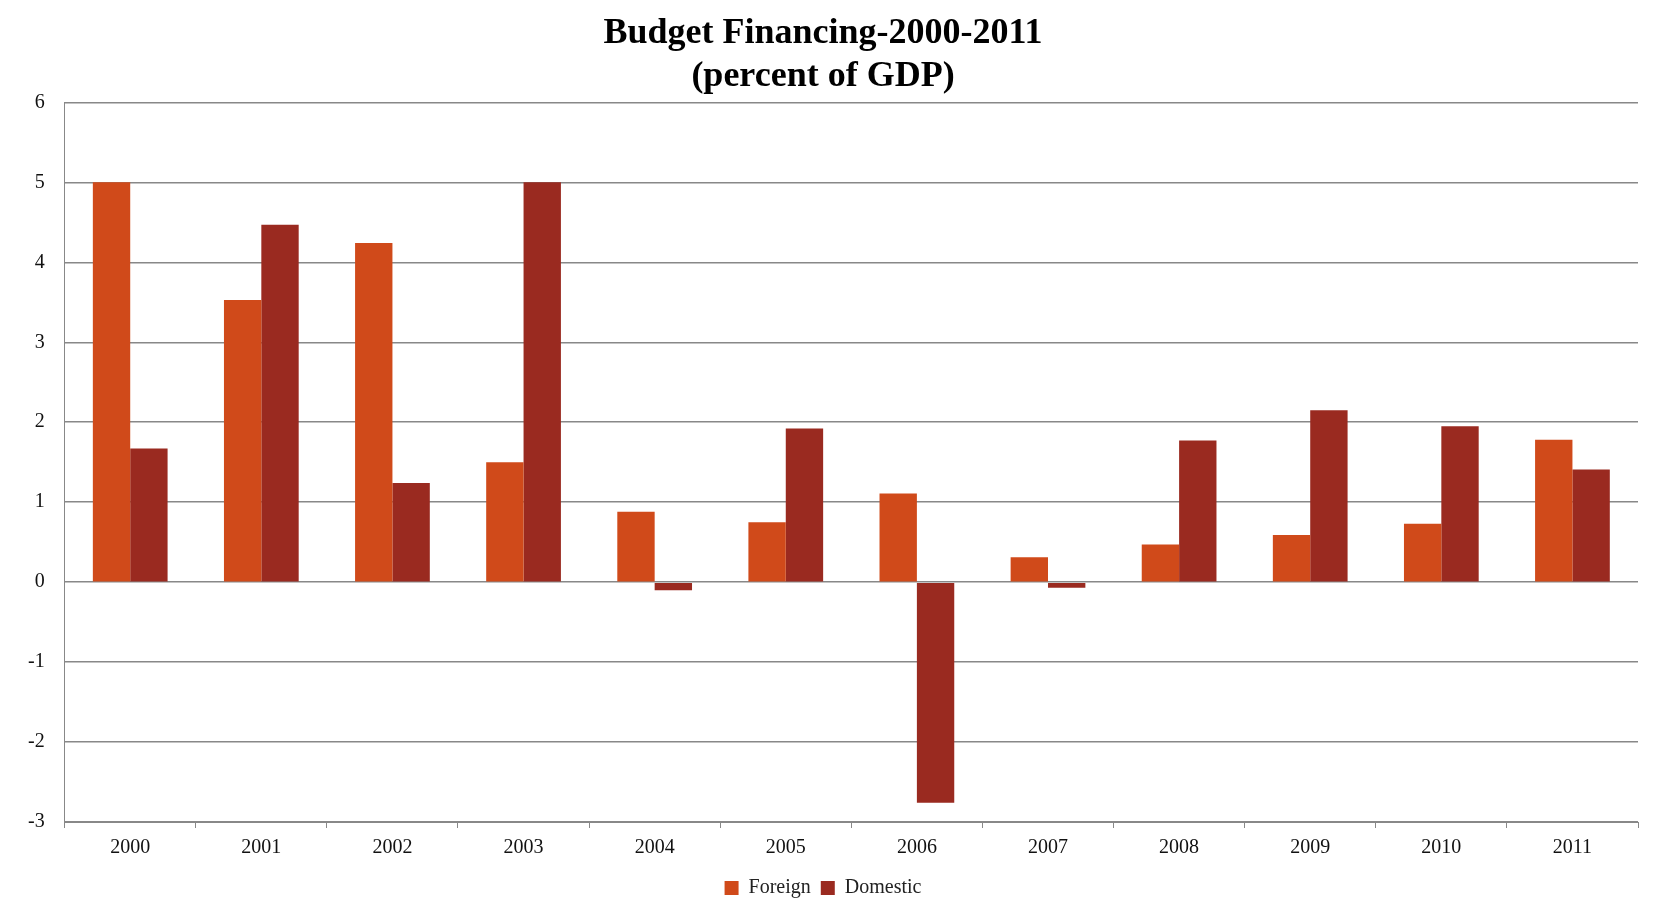 The height and width of the screenshot is (923, 1662). What do you see at coordinates (36, 660) in the screenshot?
I see `y-tick-label: -1` at bounding box center [36, 660].